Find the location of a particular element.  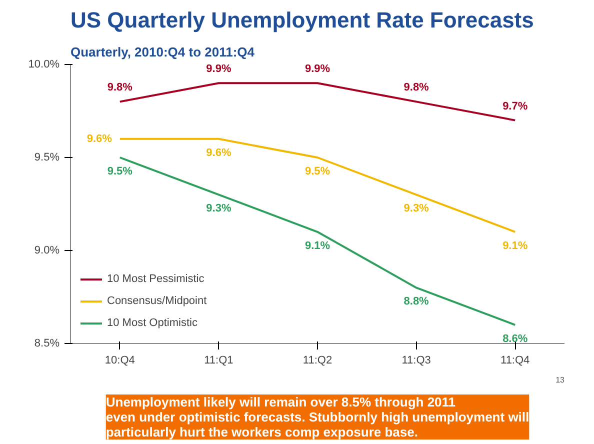

y-tick-label: 9.0% is located at coordinates (47, 250).